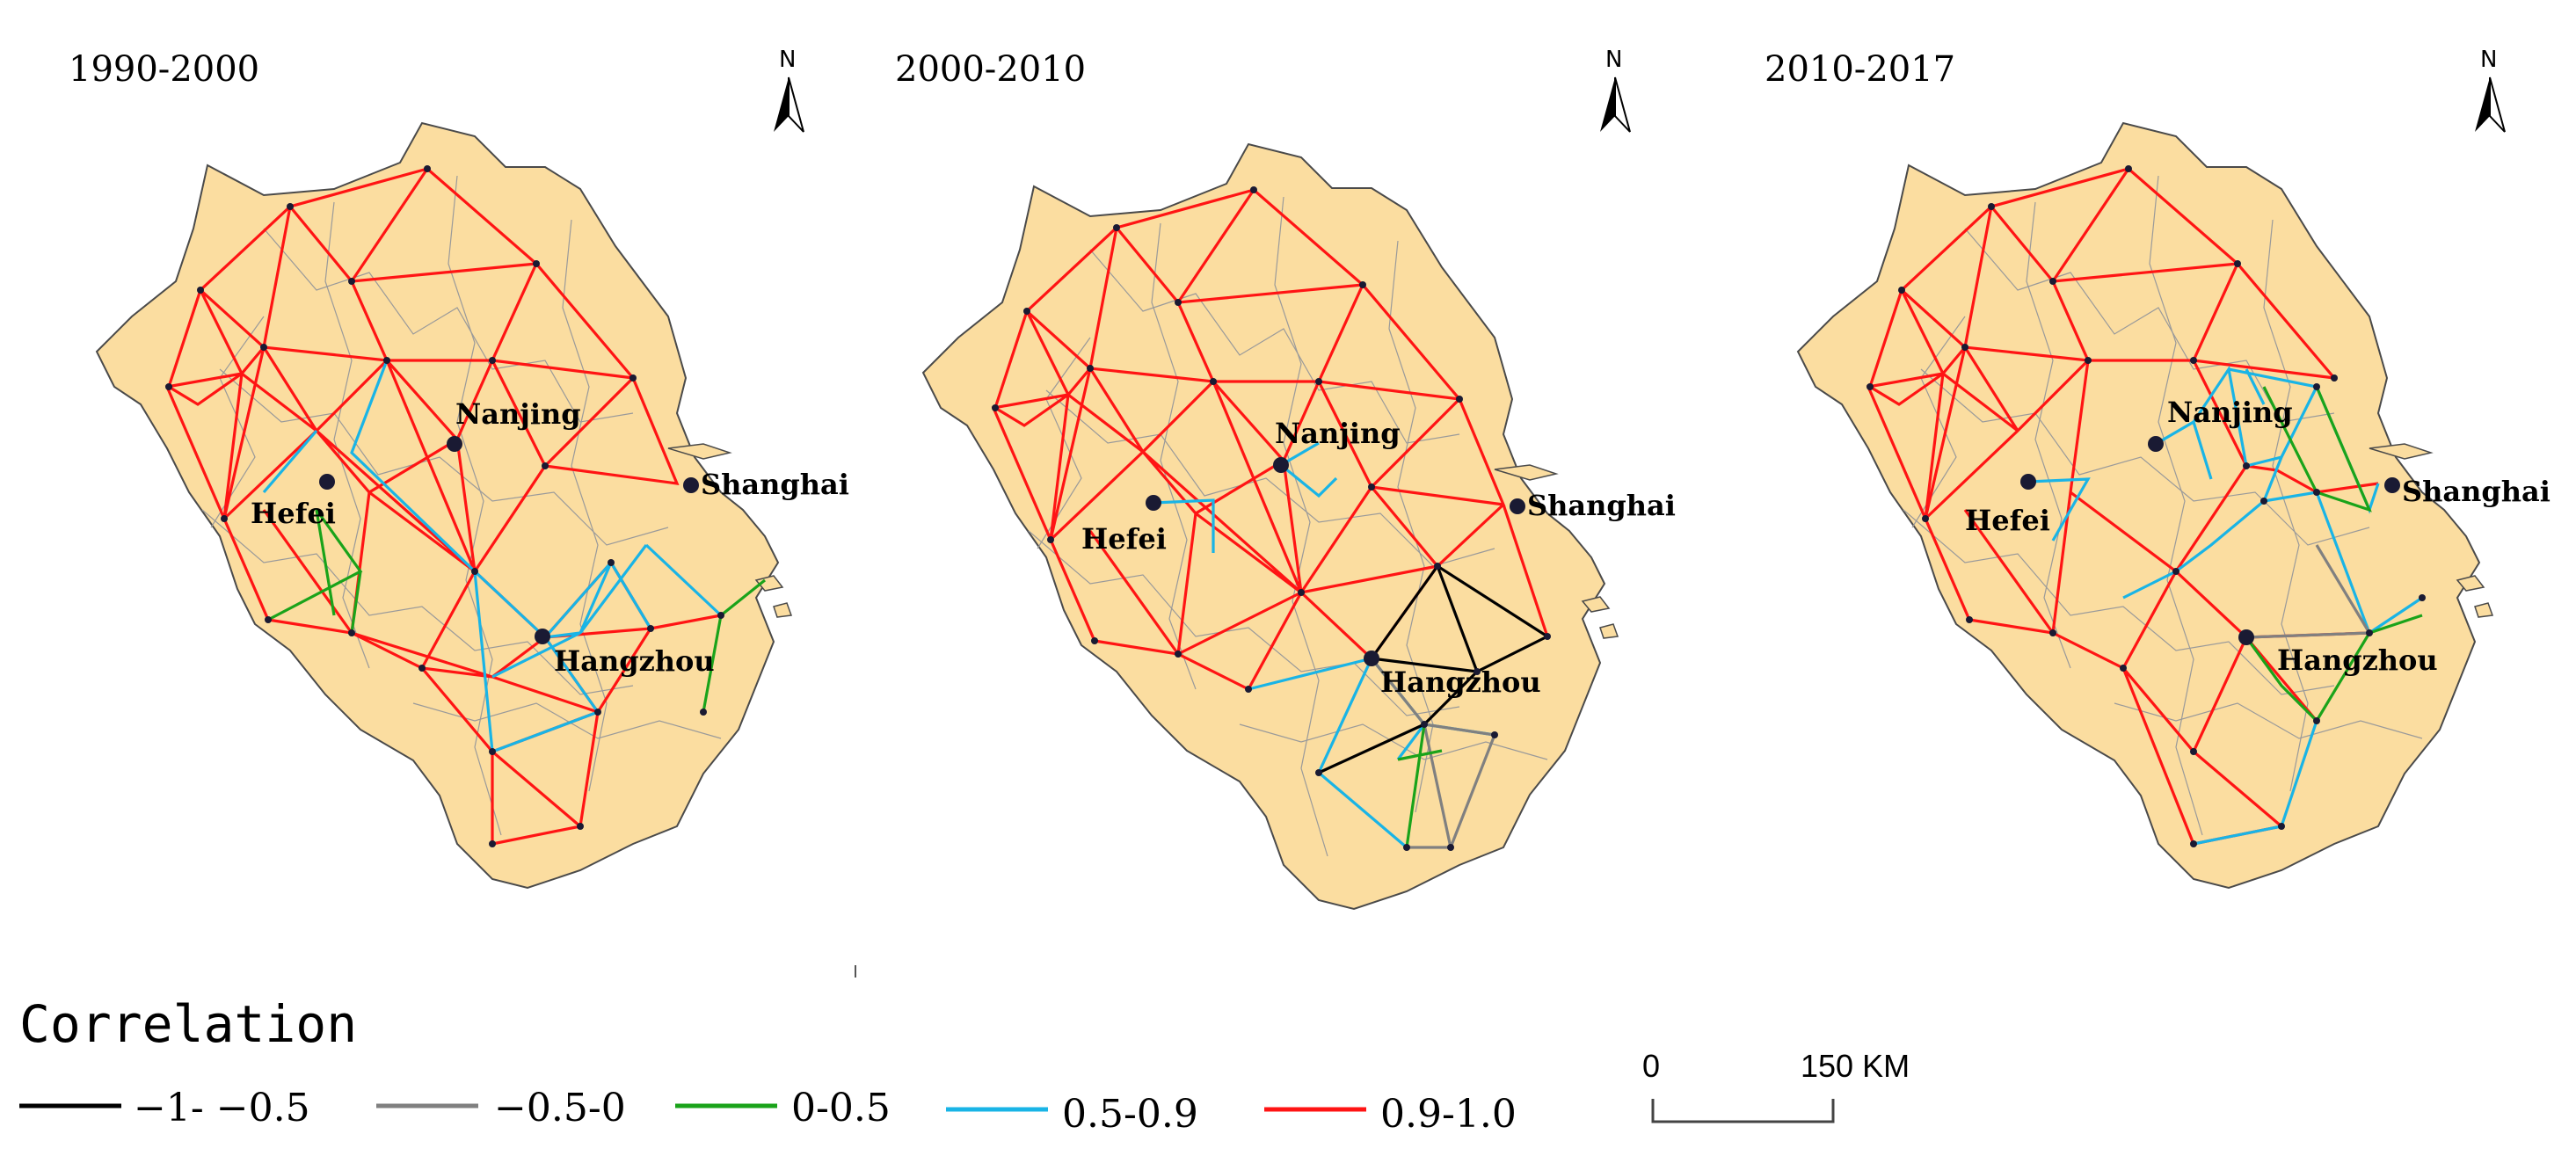  I want to click on legend-item-09-10: 0.9‐1.0, so click(1390, 1114).